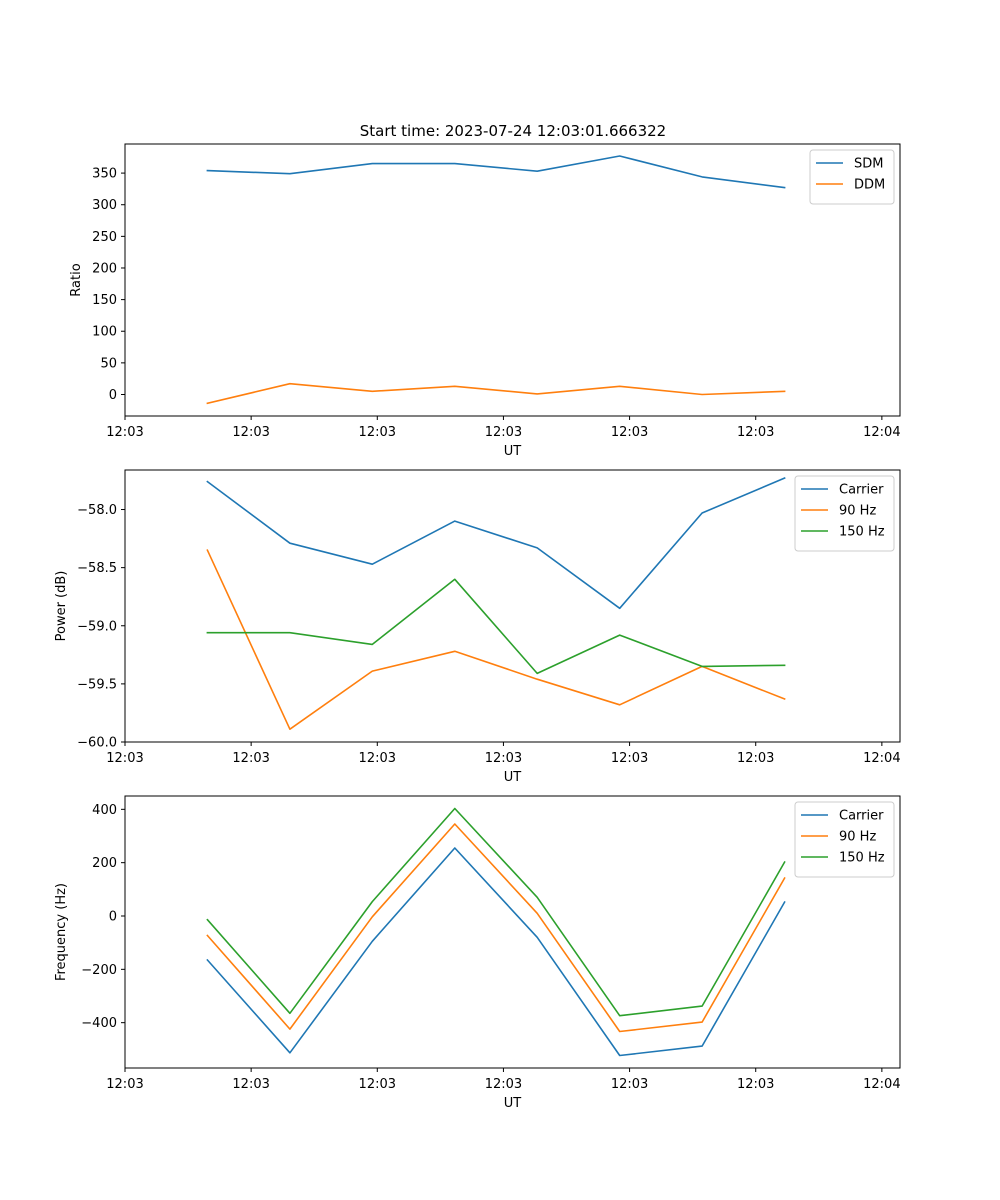  What do you see at coordinates (97, 568) in the screenshot?
I see `y-tick-label: −58.5` at bounding box center [97, 568].